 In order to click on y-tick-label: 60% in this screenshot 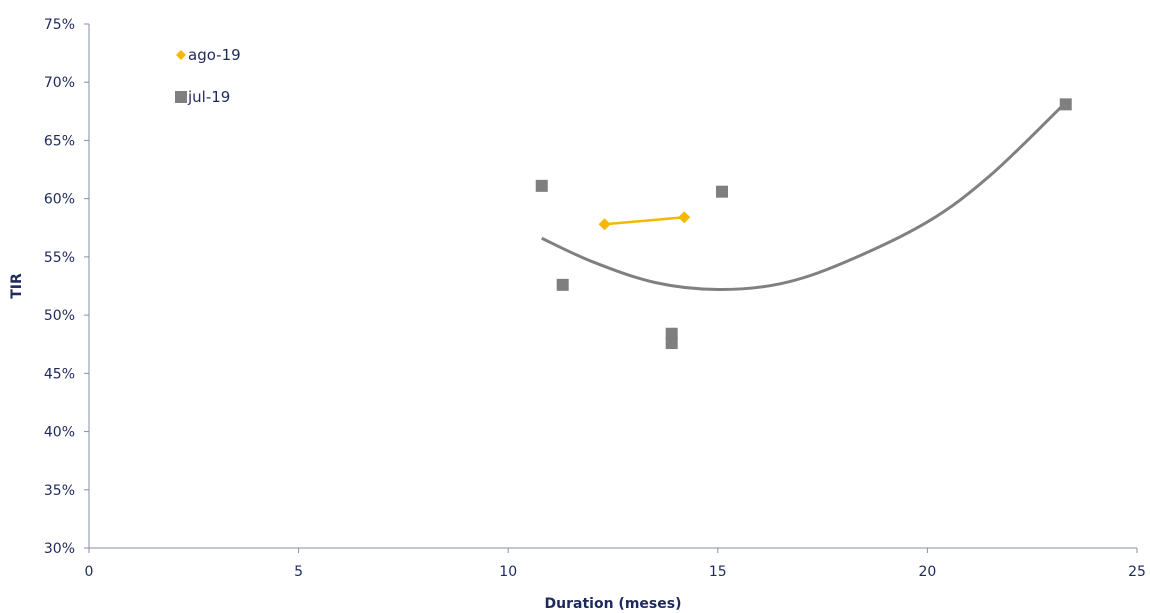, I will do `click(59, 200)`.